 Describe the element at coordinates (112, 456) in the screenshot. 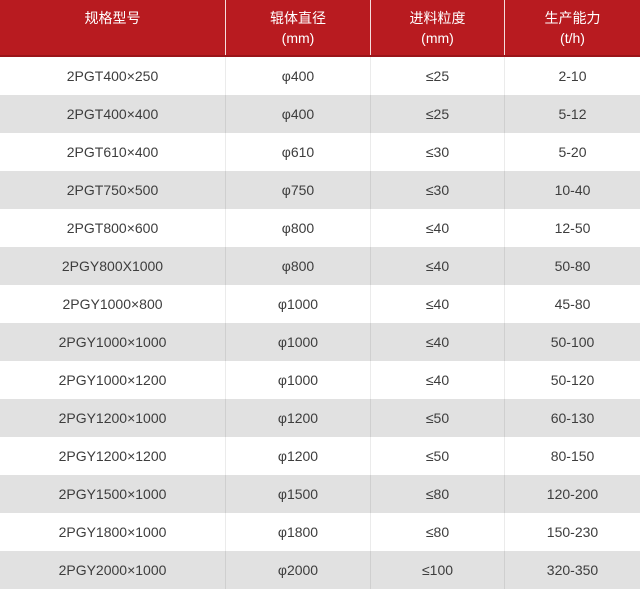

I see `table-cell: 2PGY1200×1200` at that location.